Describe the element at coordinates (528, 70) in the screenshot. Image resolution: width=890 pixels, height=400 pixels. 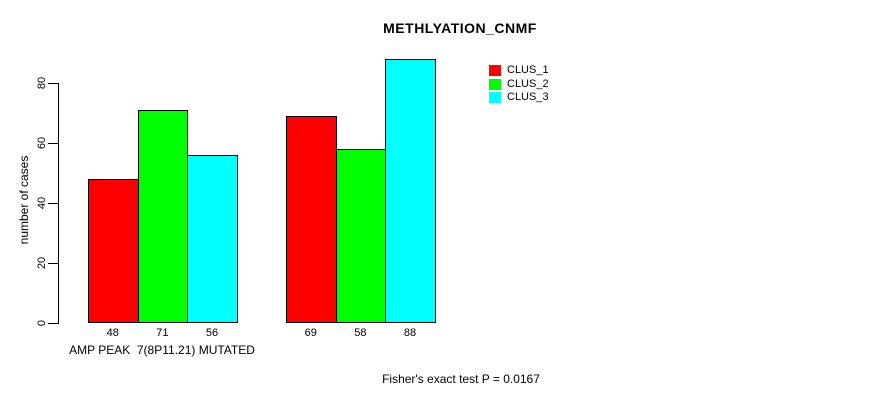
I see `legend-label-clus_1: CLUS_1` at that location.